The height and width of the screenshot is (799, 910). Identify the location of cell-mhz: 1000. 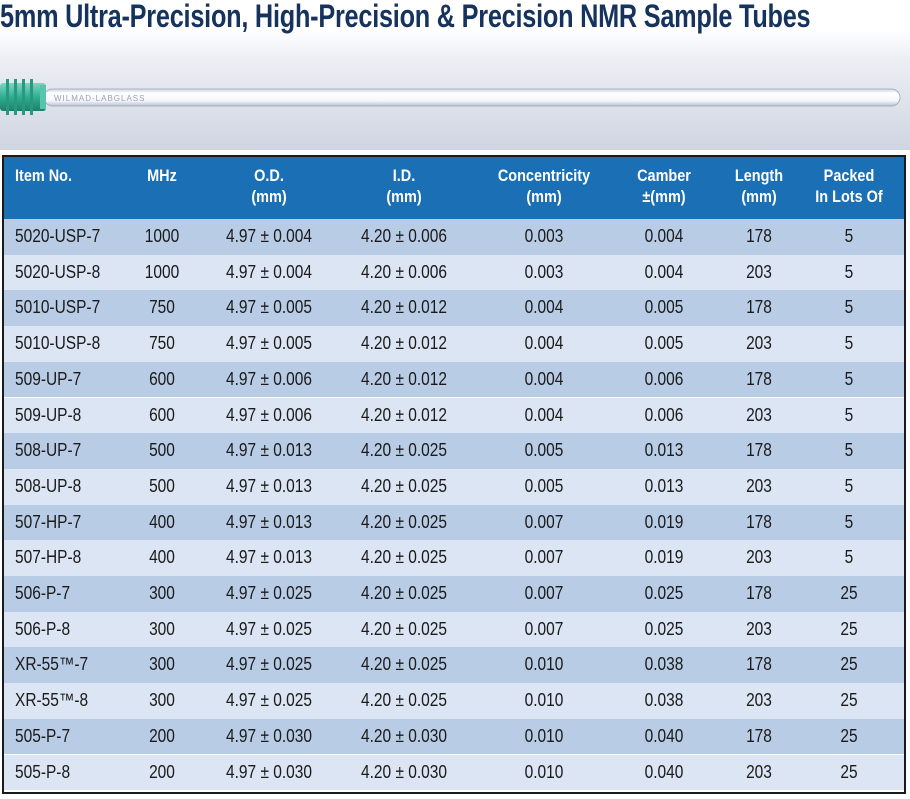
(162, 236).